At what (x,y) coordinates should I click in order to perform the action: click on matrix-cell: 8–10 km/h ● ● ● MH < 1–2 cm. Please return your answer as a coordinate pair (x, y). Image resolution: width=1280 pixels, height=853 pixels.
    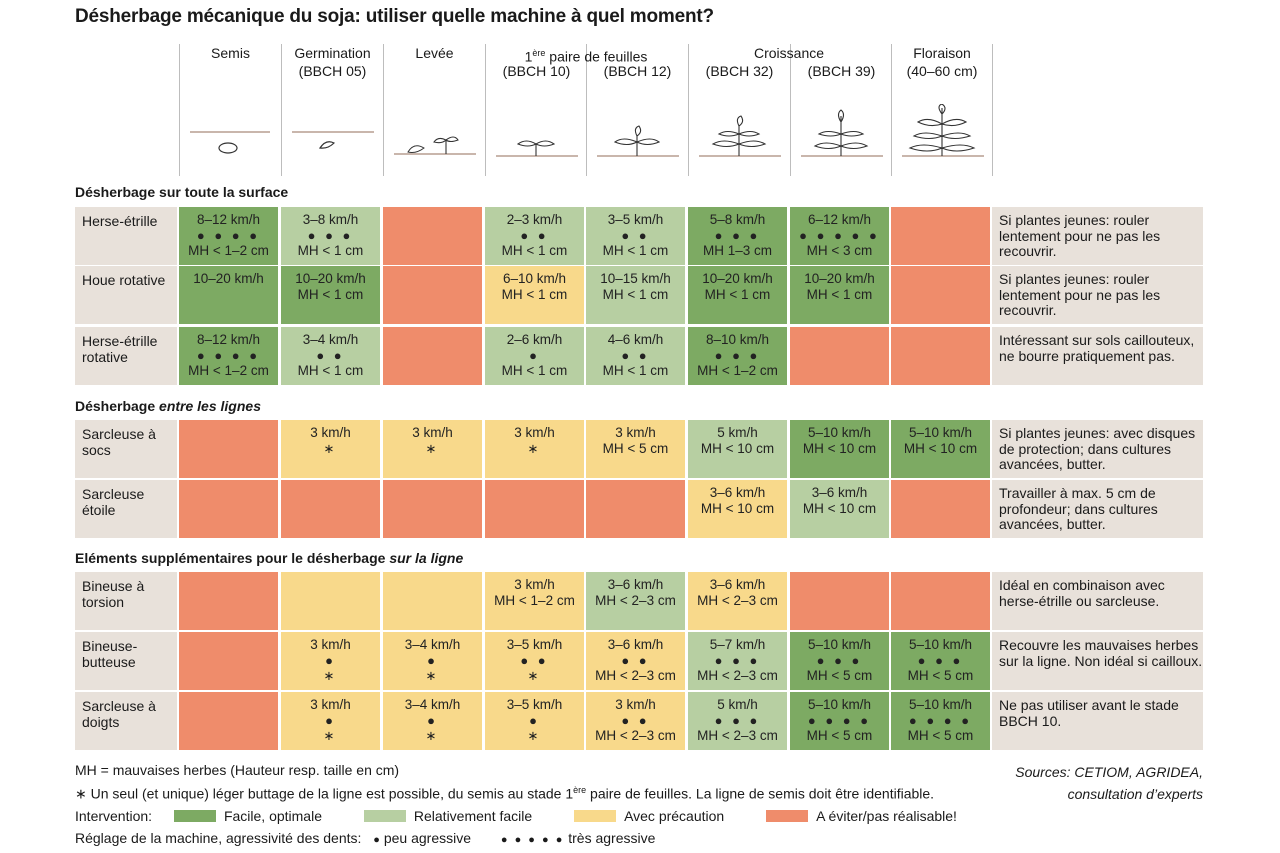
    Looking at the image, I should click on (737, 356).